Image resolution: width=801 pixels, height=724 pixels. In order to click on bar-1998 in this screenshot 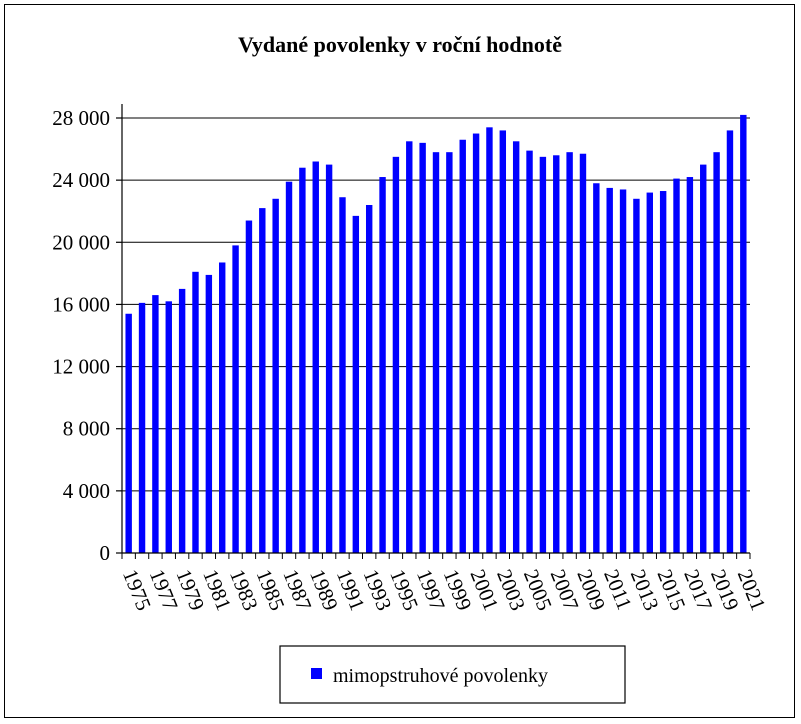, I will do `click(436, 352)`.